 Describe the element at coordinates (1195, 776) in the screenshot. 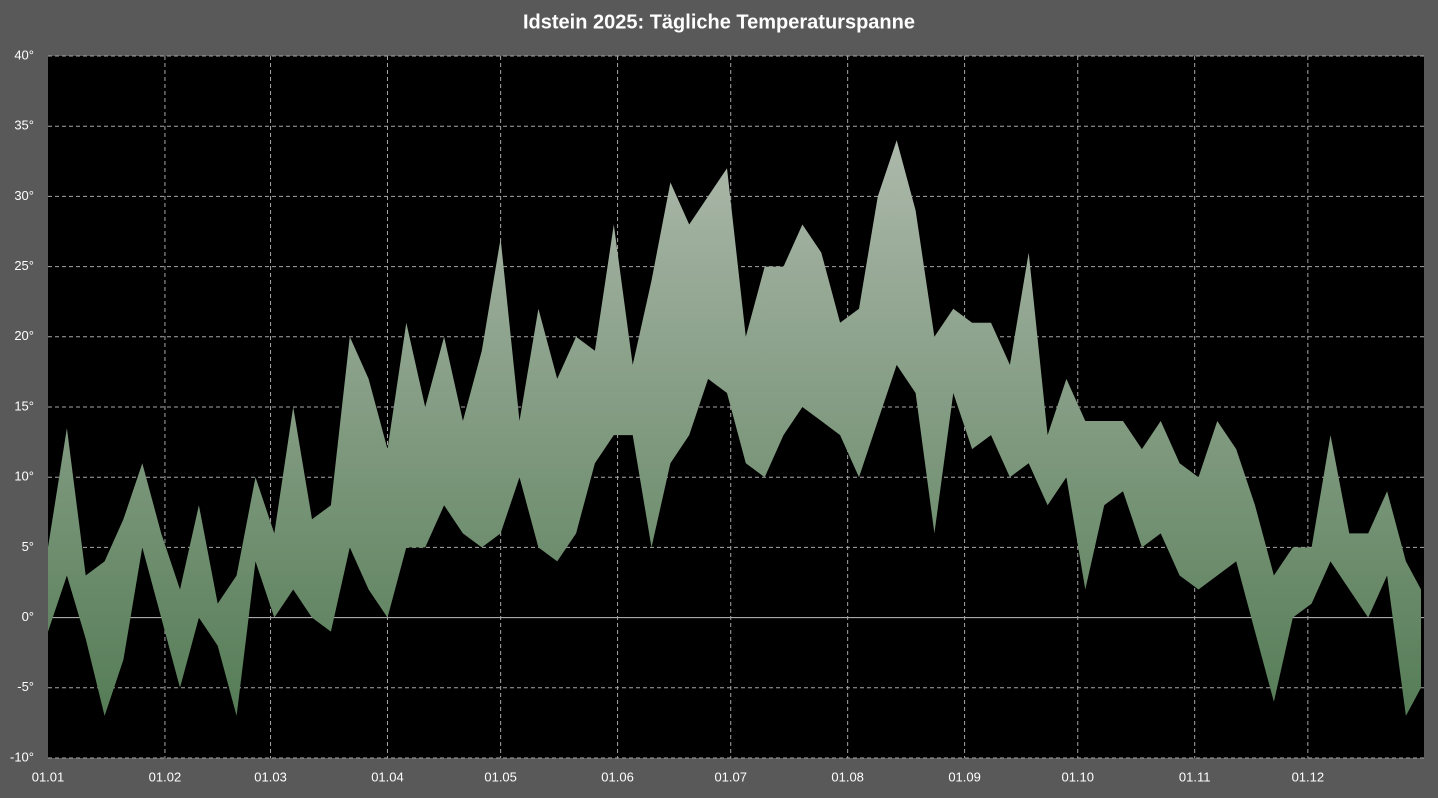

I see `x-tick-label: 01.11` at that location.